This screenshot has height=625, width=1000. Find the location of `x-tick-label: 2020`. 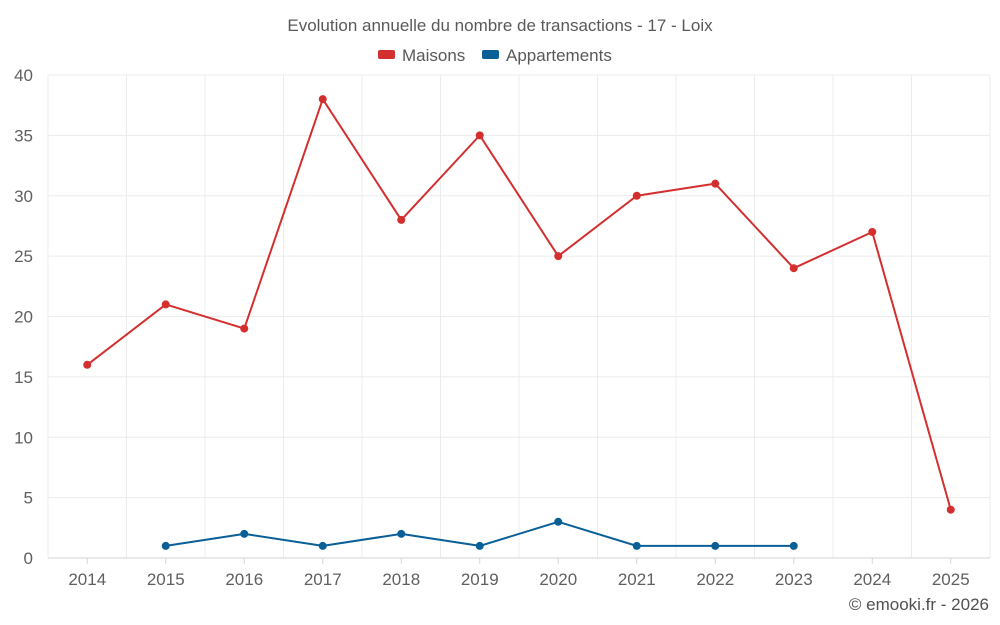

x-tick-label: 2020 is located at coordinates (558, 579).